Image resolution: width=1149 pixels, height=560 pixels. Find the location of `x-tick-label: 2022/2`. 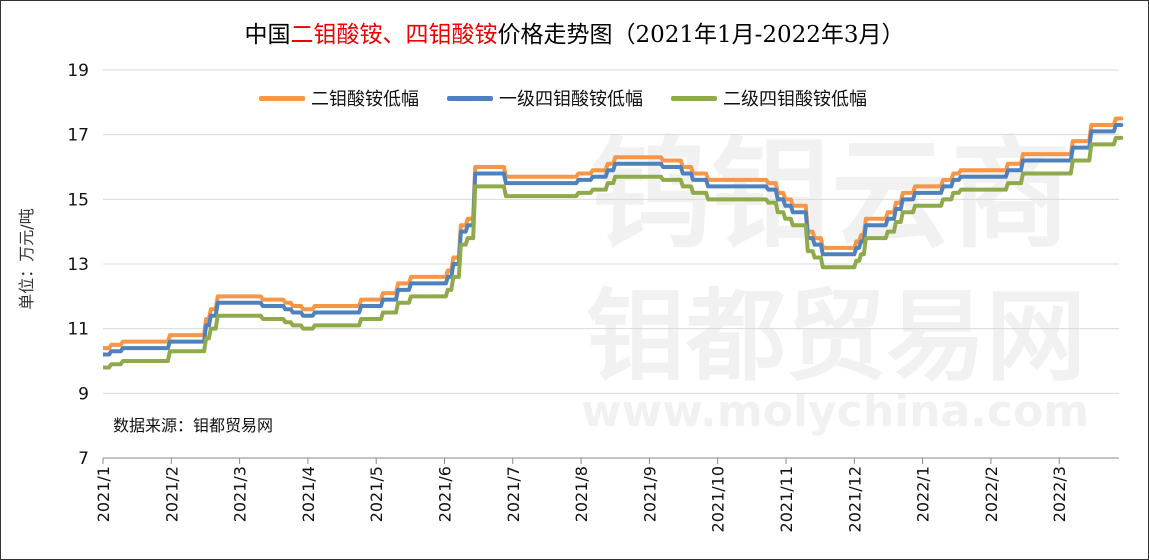

x-tick-label: 2022/2 is located at coordinates (991, 494).